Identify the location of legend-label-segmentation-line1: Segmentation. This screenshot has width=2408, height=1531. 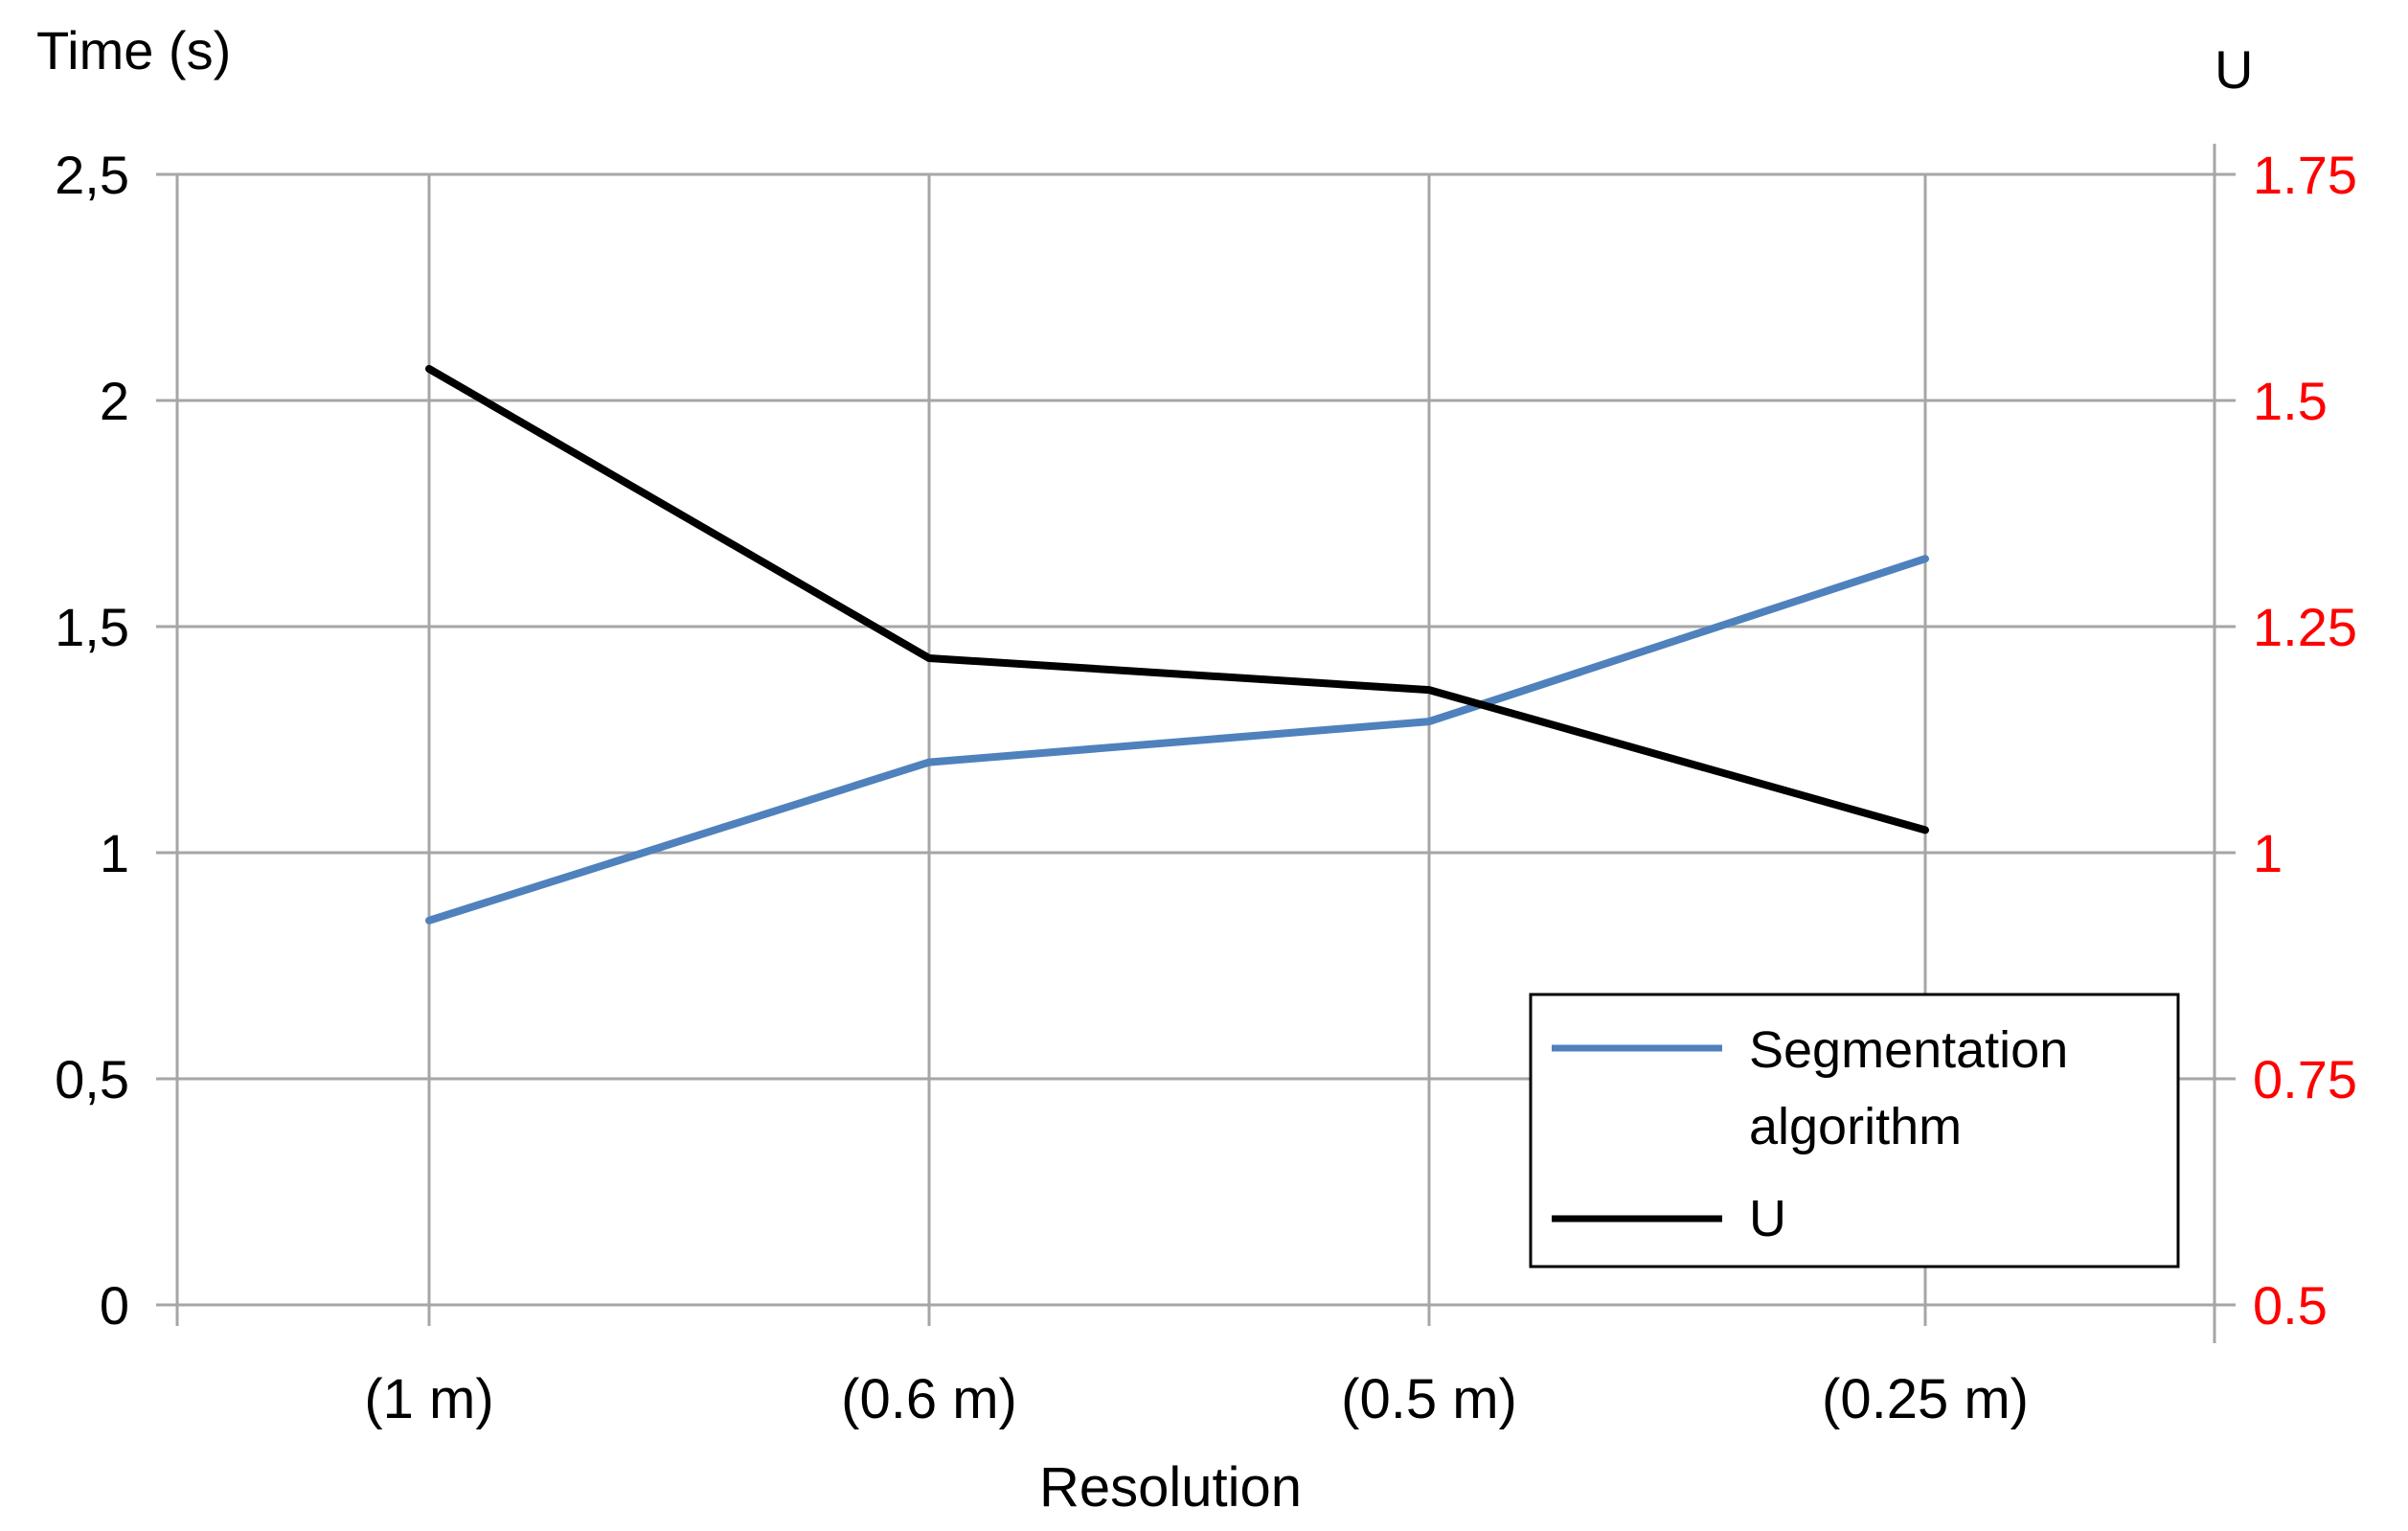
(1908, 1050).